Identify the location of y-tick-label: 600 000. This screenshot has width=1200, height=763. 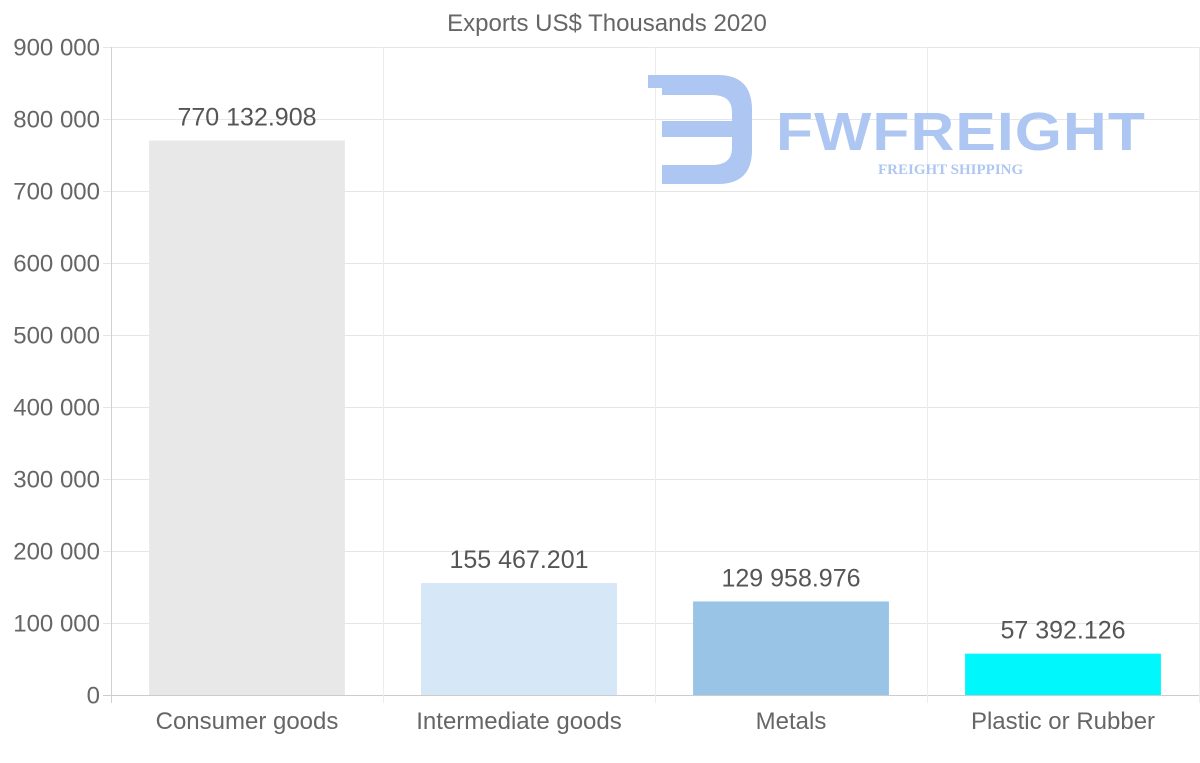
(56, 264).